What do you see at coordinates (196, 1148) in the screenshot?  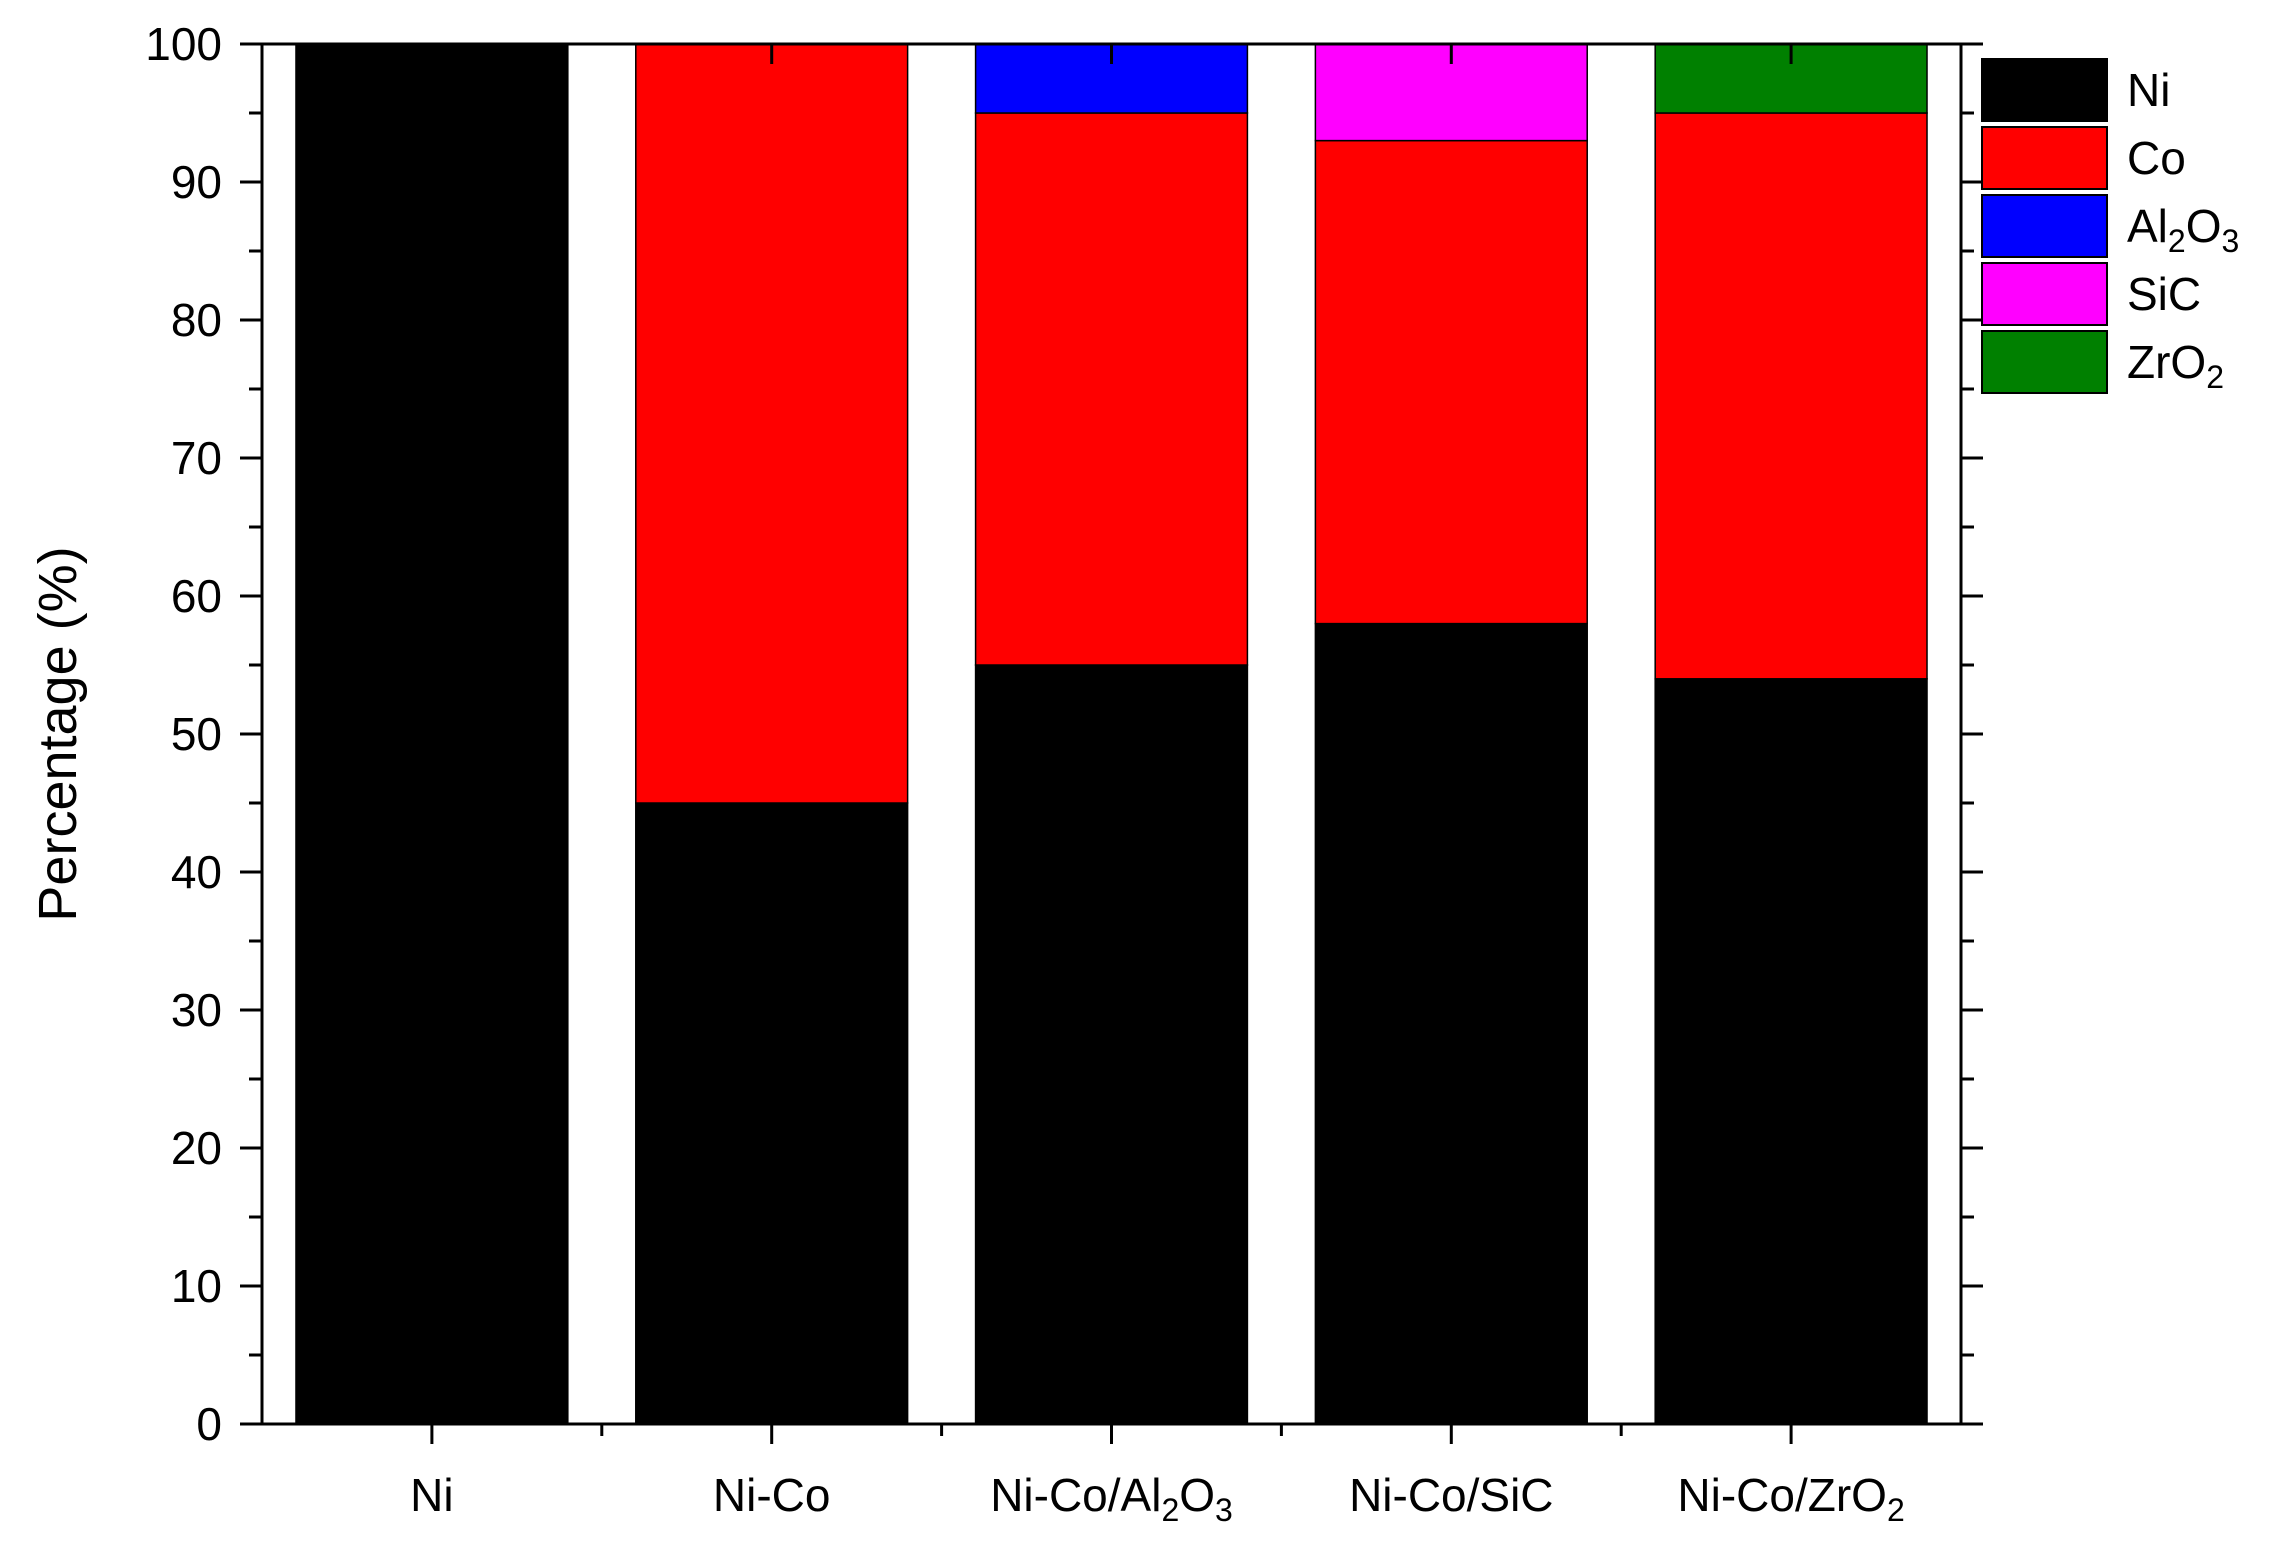 I see `y-tick-label: 20` at bounding box center [196, 1148].